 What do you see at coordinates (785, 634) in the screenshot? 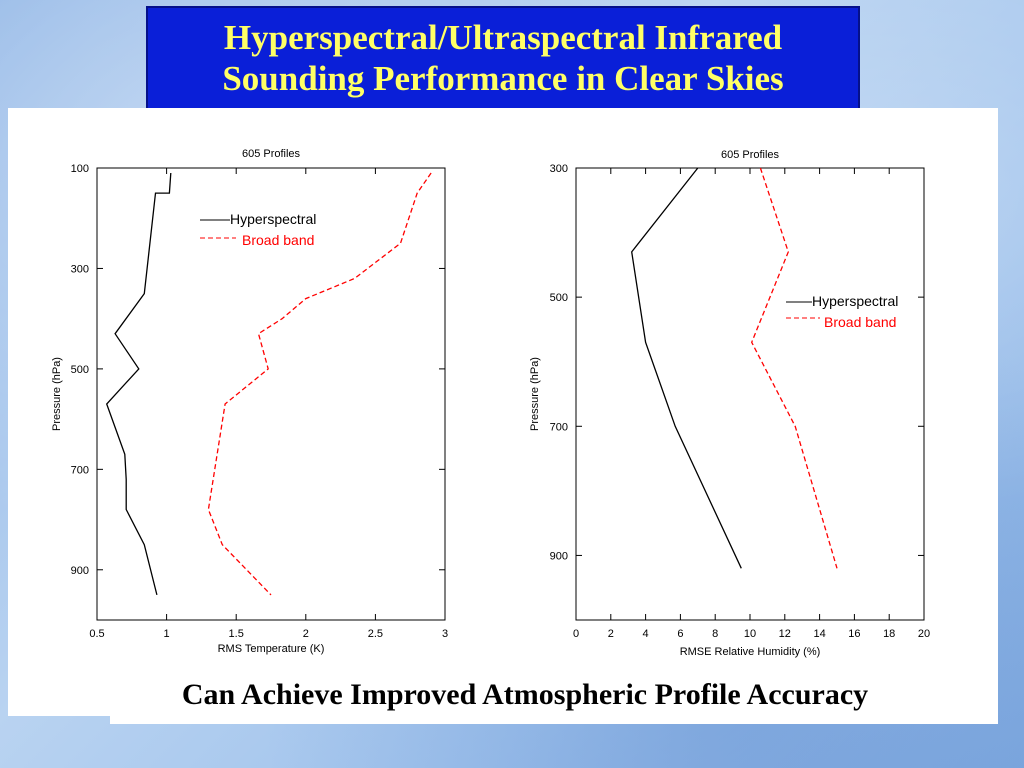
I see `x-tick-label: 12` at bounding box center [785, 634].